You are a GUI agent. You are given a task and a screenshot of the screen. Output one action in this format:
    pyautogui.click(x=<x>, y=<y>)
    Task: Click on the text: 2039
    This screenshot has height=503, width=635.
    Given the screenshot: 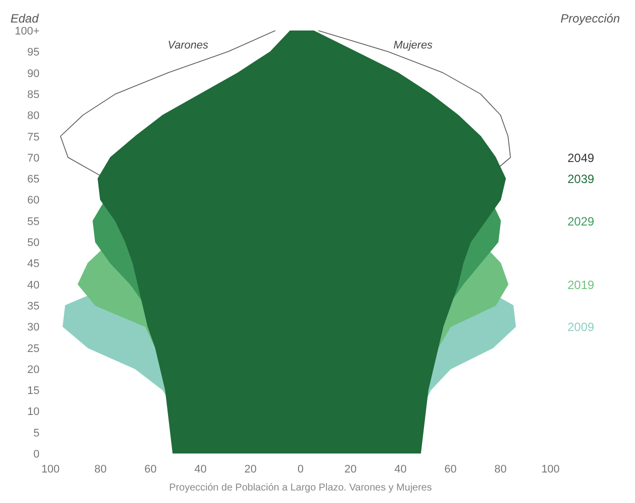 What is the action you would take?
    pyautogui.click(x=581, y=179)
    